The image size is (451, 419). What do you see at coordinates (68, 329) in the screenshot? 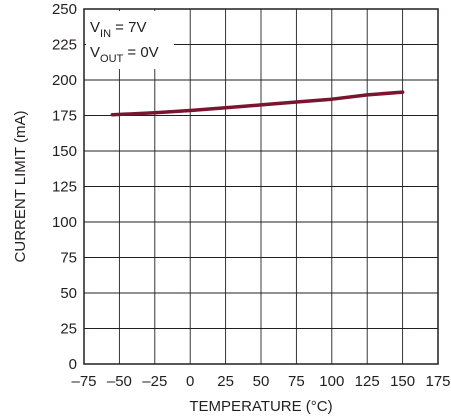
I see `y-tick-label: 25` at bounding box center [68, 329].